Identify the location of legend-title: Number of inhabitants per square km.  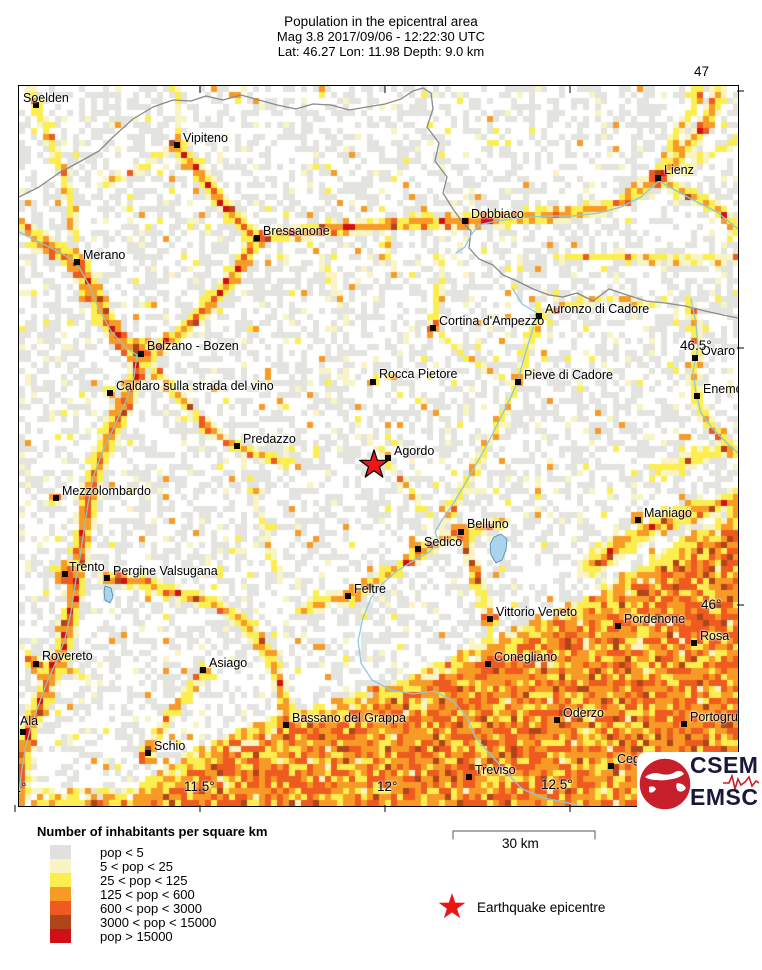
(152, 831).